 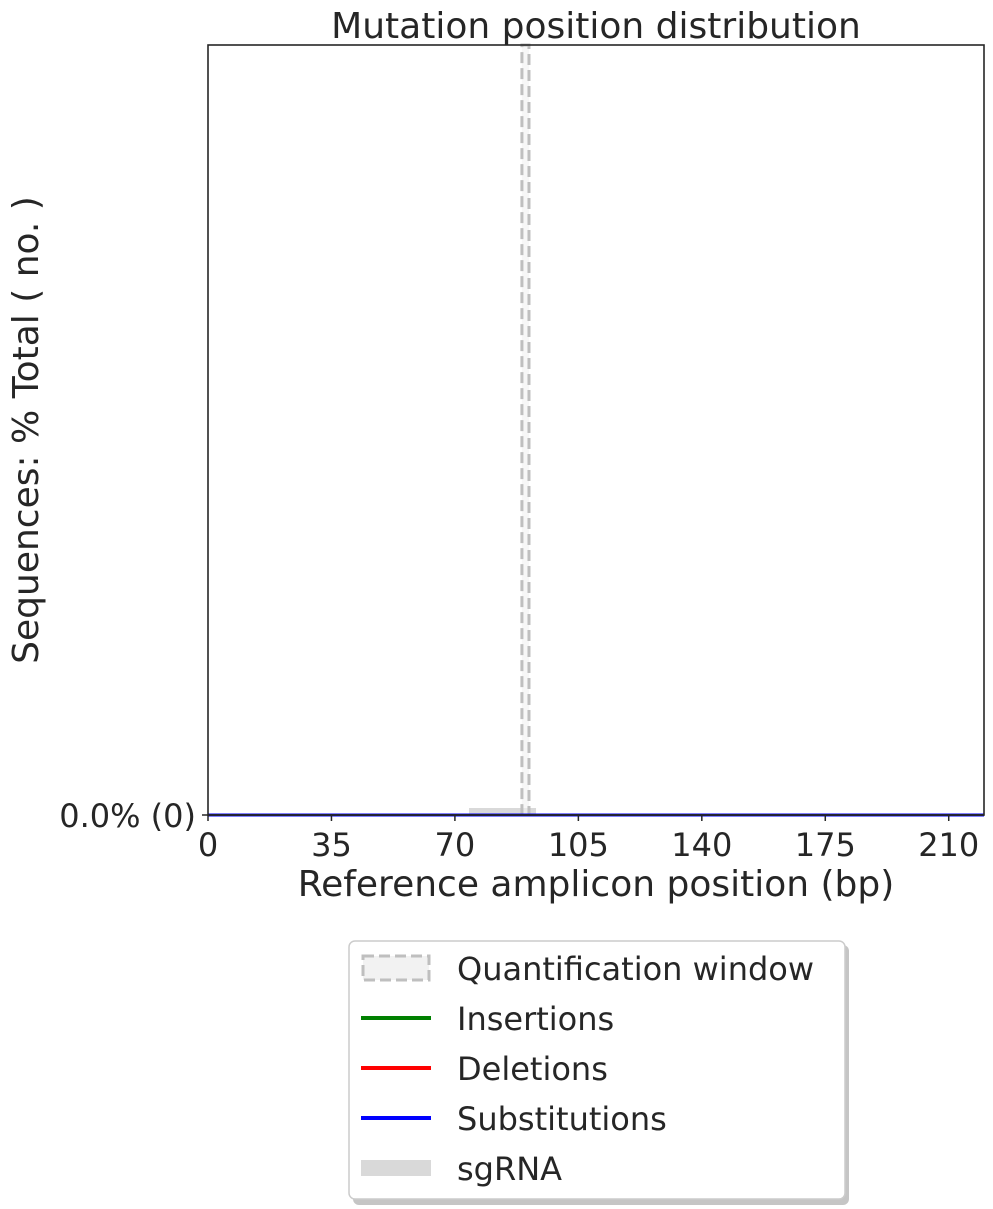 What do you see at coordinates (127, 816) in the screenshot?
I see `y-tick-label: 0.0% (0)` at bounding box center [127, 816].